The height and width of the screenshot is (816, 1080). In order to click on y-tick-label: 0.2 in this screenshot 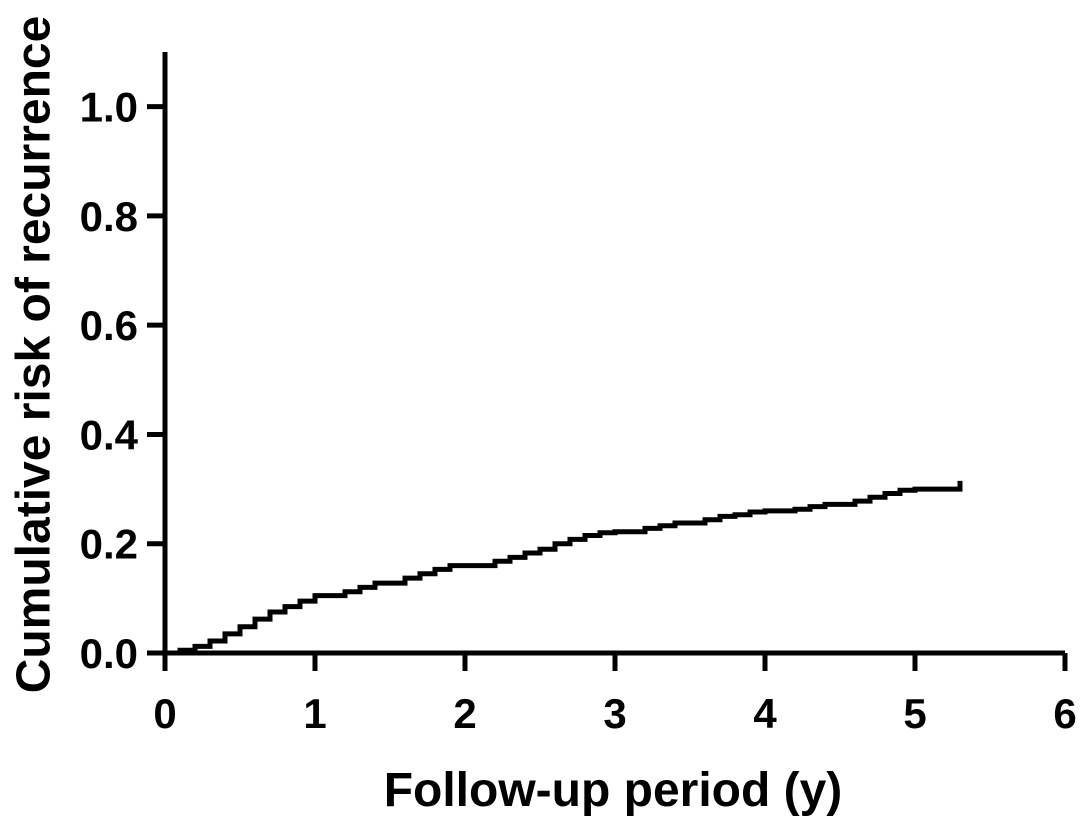, I will do `click(109, 544)`.